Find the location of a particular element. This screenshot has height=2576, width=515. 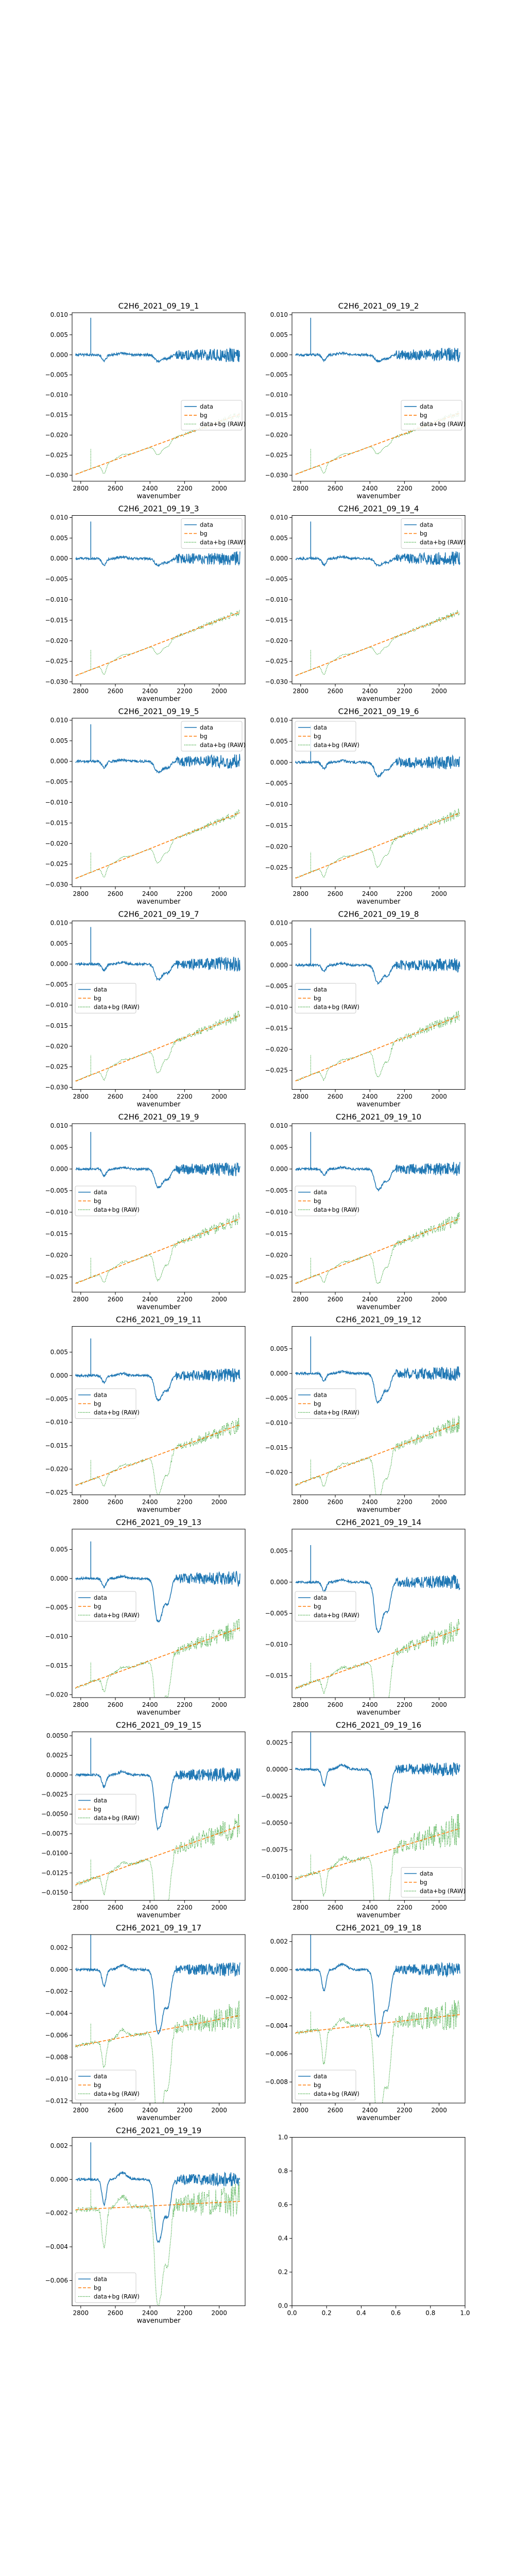

chart-title: C2H6_2021_09_19_8 is located at coordinates (378, 915).